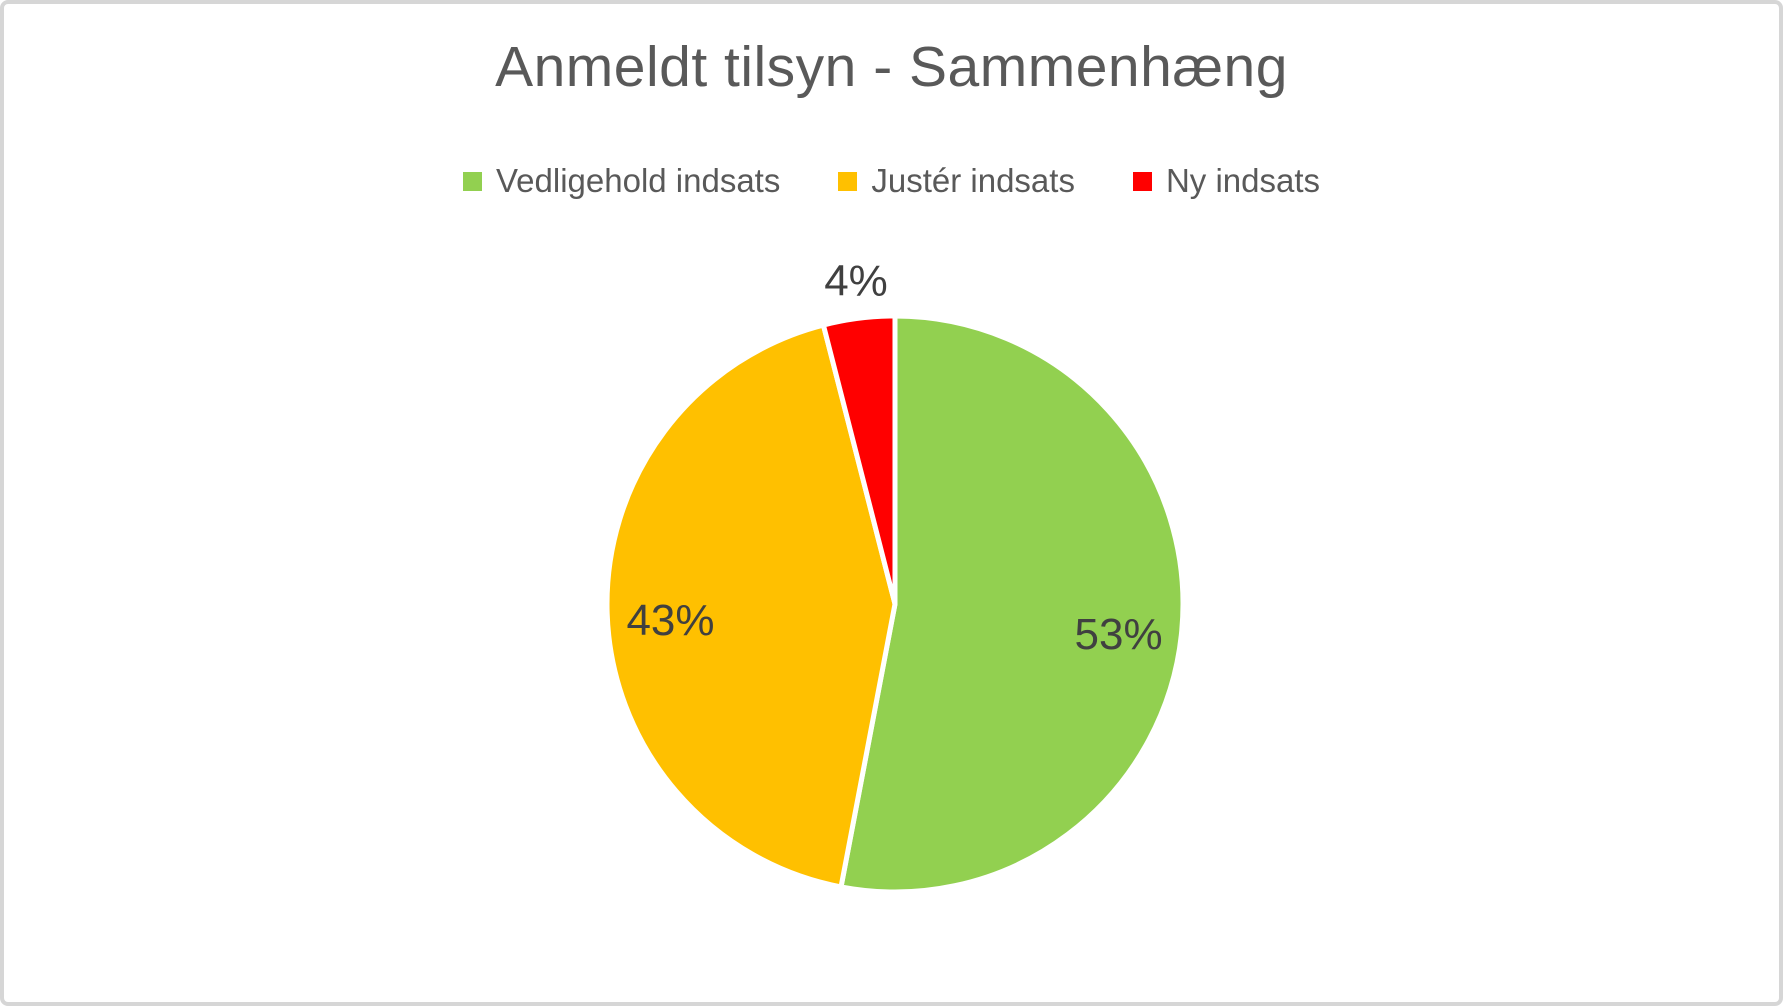 The height and width of the screenshot is (1006, 1783). What do you see at coordinates (1119, 634) in the screenshot?
I see `pie-data-label: 53%` at bounding box center [1119, 634].